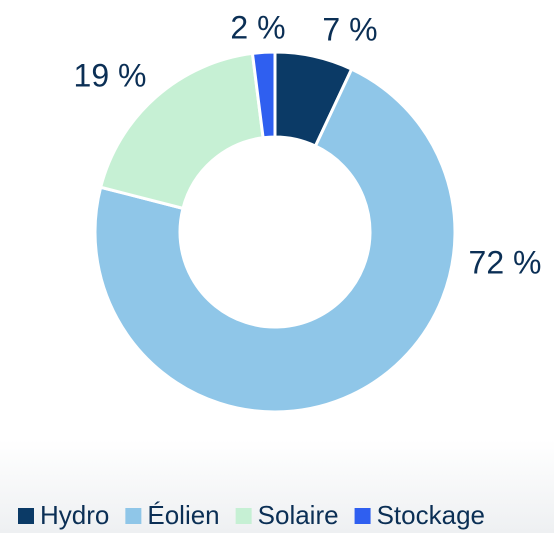 The image size is (554, 533). I want to click on data-label: 2 %, so click(257, 27).